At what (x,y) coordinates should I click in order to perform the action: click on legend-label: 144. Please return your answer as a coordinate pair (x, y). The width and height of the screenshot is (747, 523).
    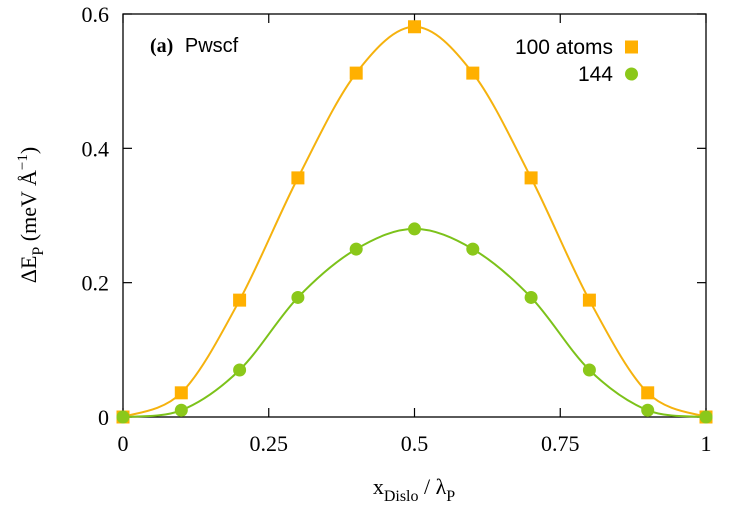
    Looking at the image, I should click on (595, 74).